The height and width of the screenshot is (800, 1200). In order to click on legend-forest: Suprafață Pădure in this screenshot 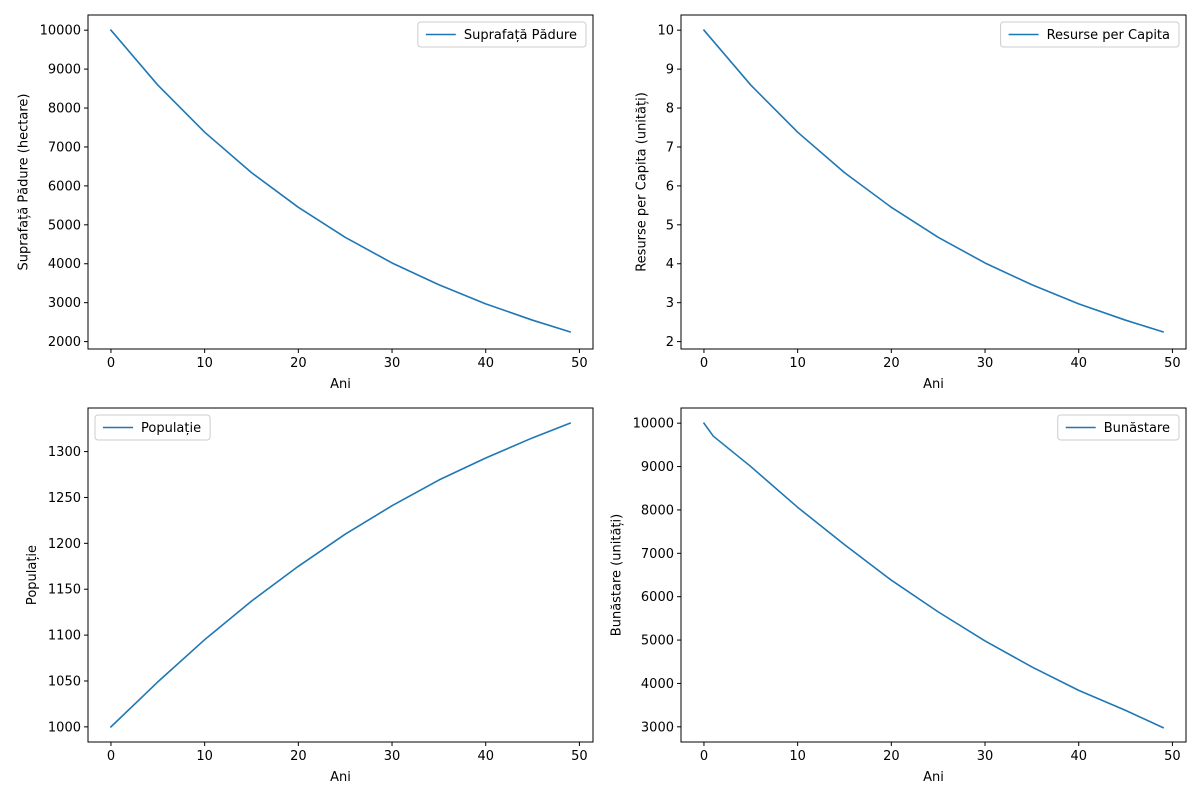, I will do `click(502, 34)`.